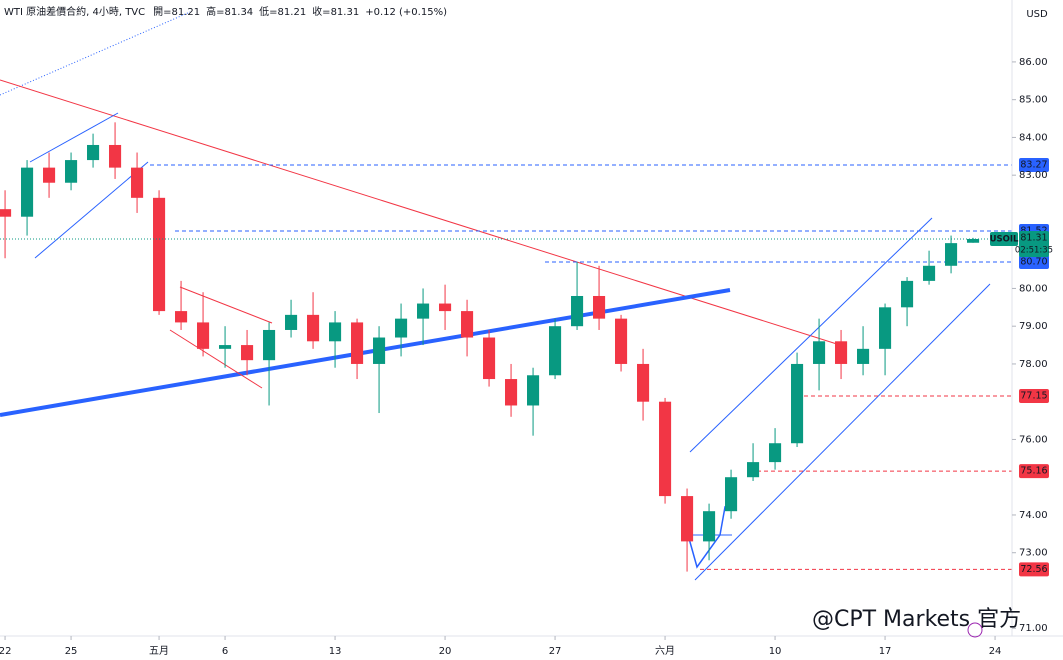  What do you see at coordinates (445, 651) in the screenshot?
I see `x-tick-label: 20` at bounding box center [445, 651].